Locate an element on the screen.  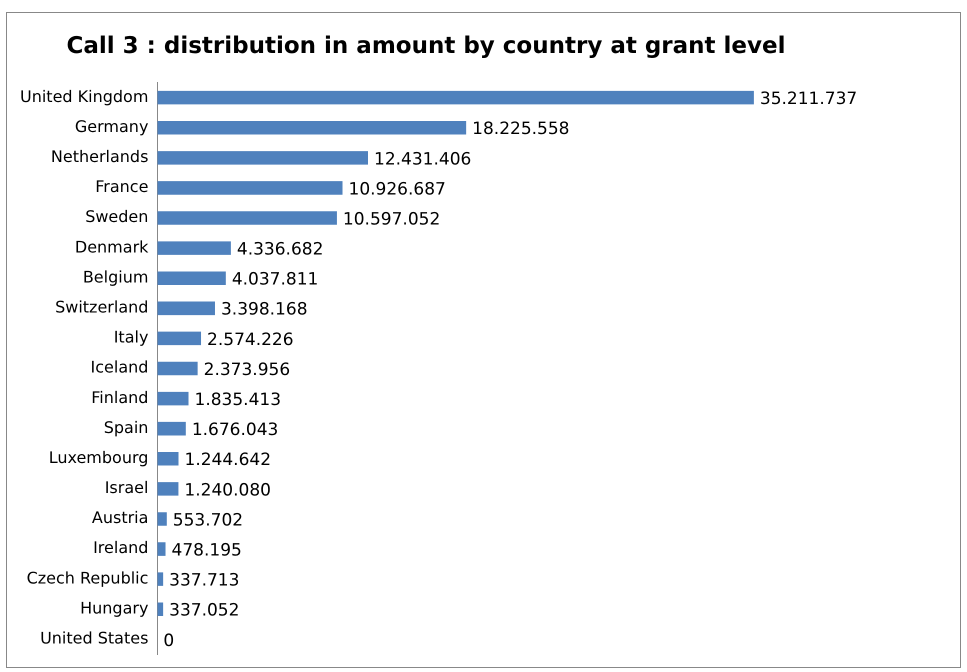
data-label: 337.052 is located at coordinates (204, 610).